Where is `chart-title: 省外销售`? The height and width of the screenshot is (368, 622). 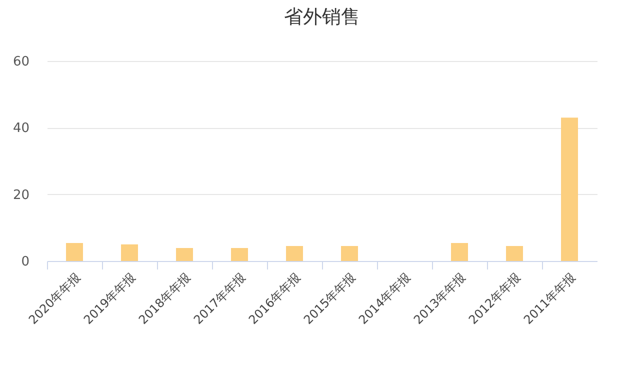 chart-title: 省外销售 is located at coordinates (322, 17).